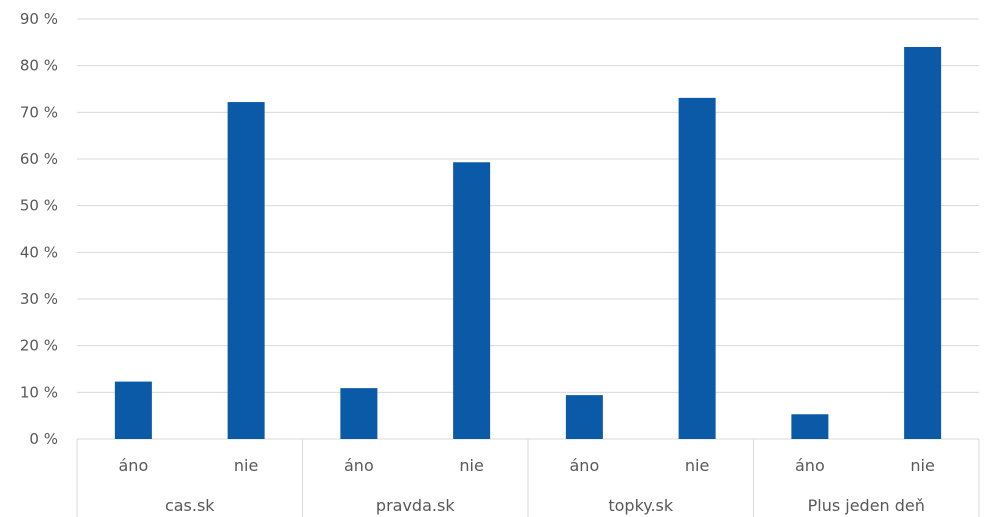  I want to click on y-tick-label: 0 %, so click(43, 439).